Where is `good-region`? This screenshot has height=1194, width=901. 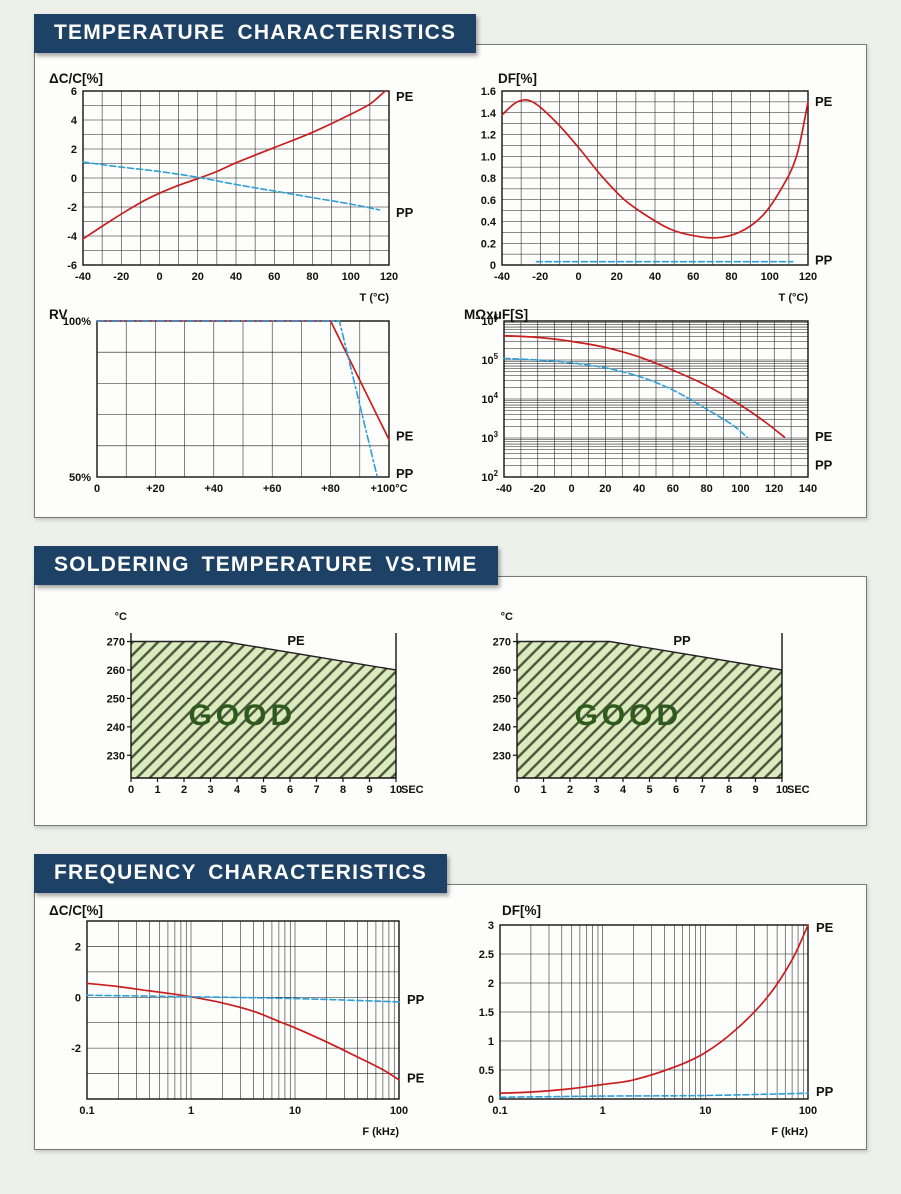
good-region is located at coordinates (649, 709).